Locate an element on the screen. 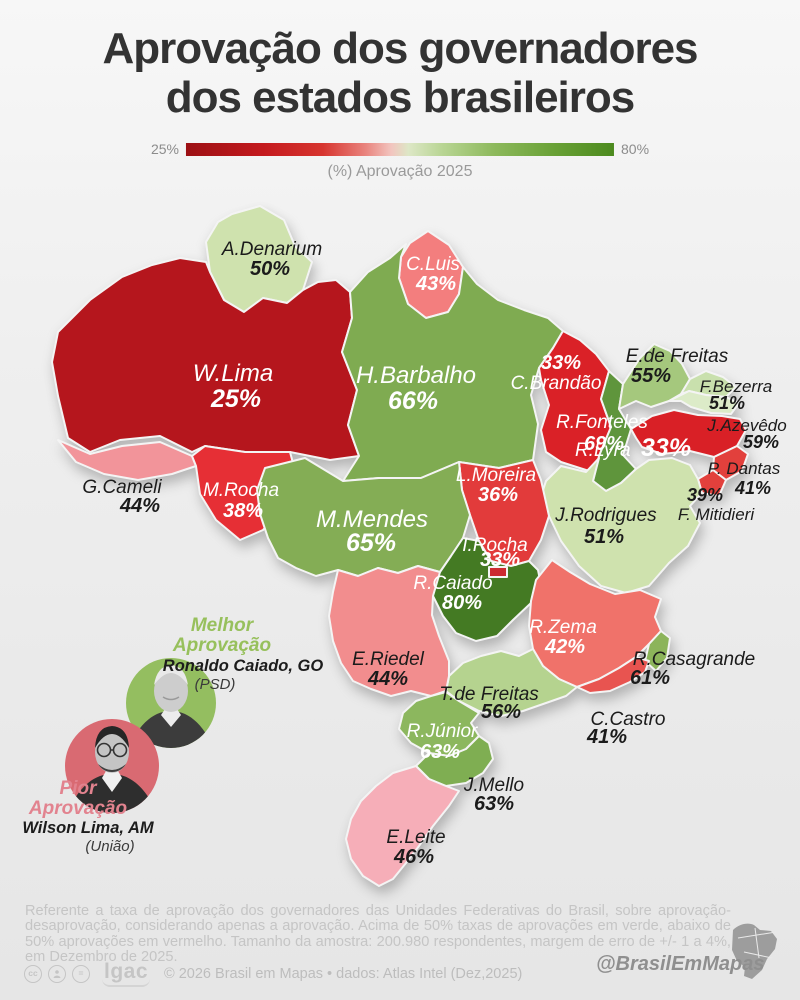 Image resolution: width=800 pixels, height=1000 pixels. state-MT-pct-label: 65% is located at coordinates (371, 543).